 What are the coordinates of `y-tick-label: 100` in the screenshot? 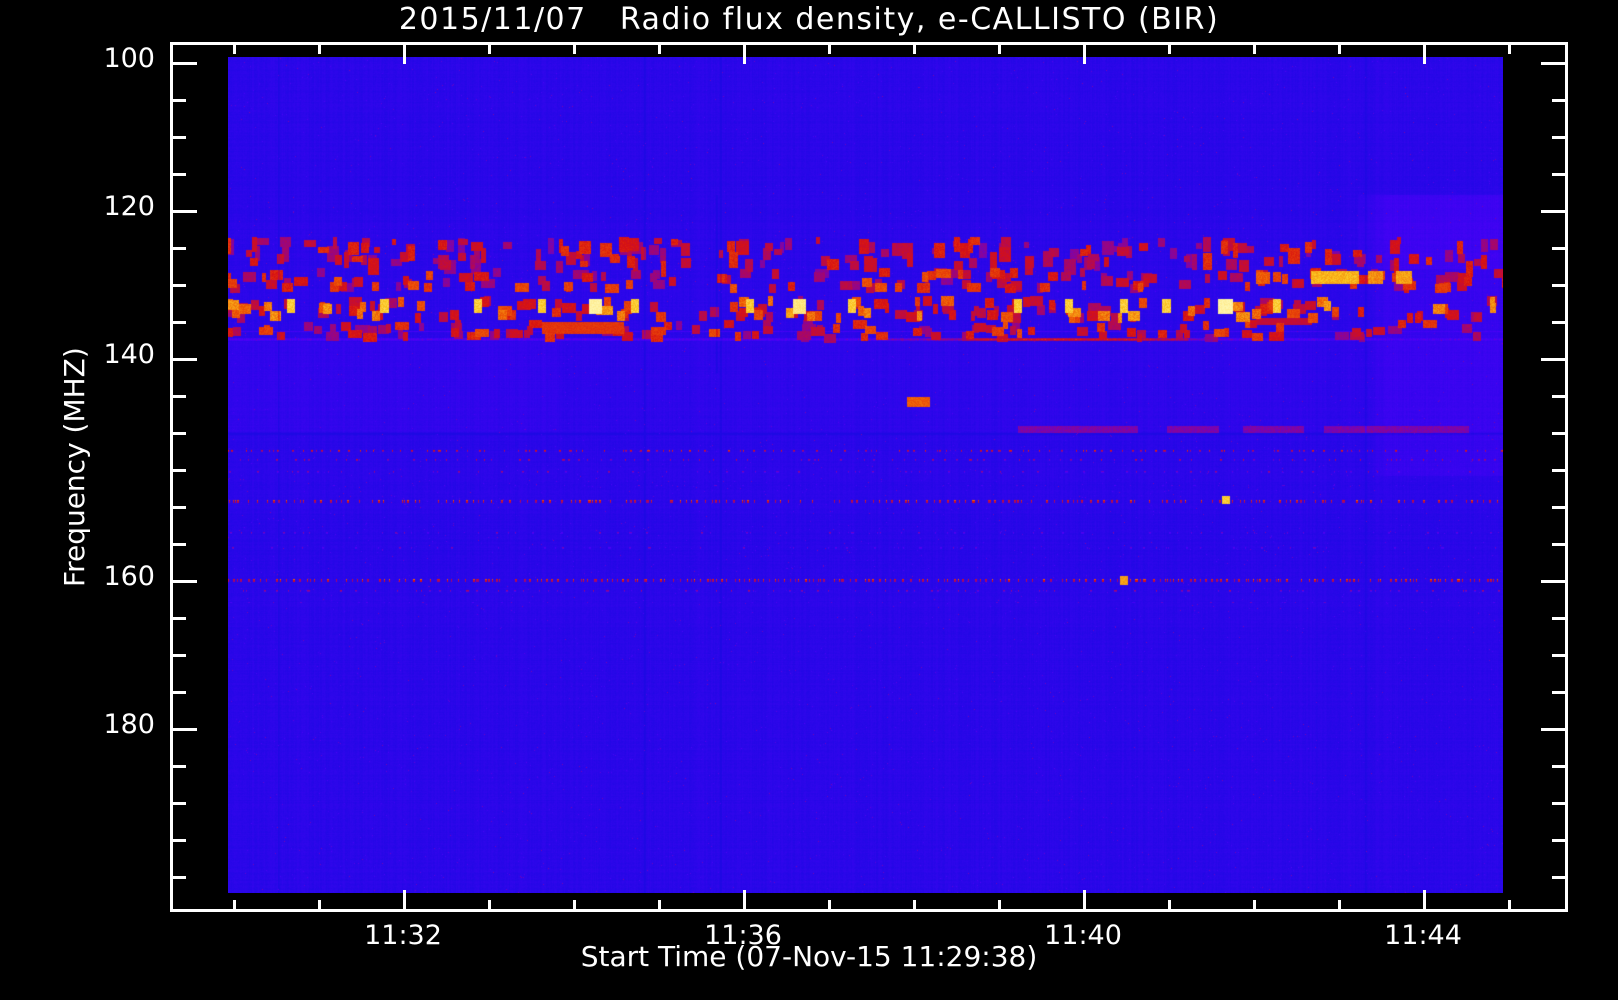 It's located at (129, 58).